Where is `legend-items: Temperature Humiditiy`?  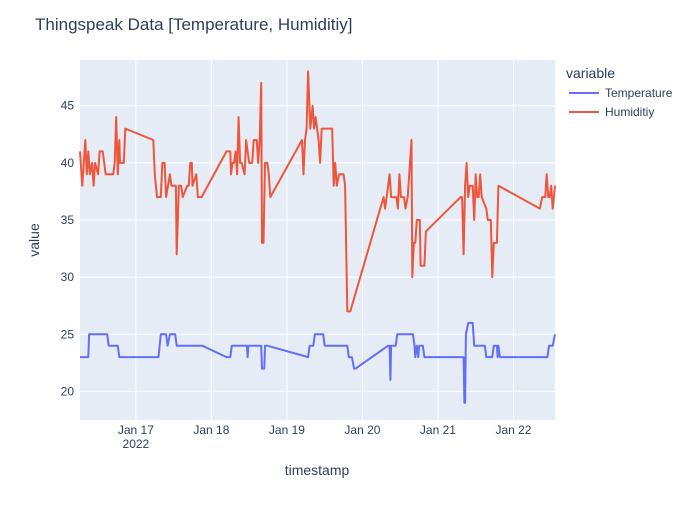
legend-items: Temperature Humiditiy is located at coordinates (621, 102).